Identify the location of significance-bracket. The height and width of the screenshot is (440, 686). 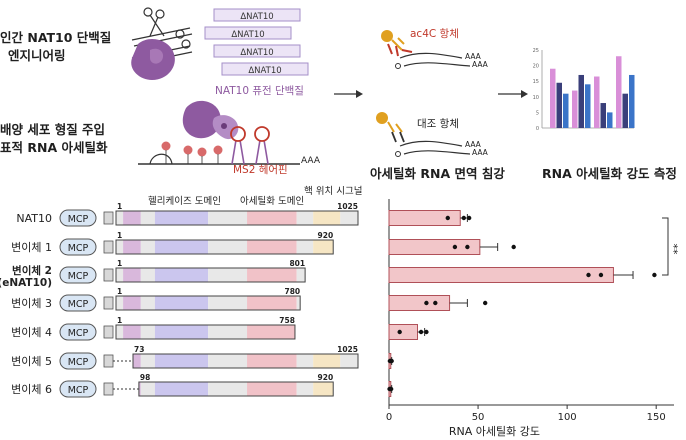
(665, 246).